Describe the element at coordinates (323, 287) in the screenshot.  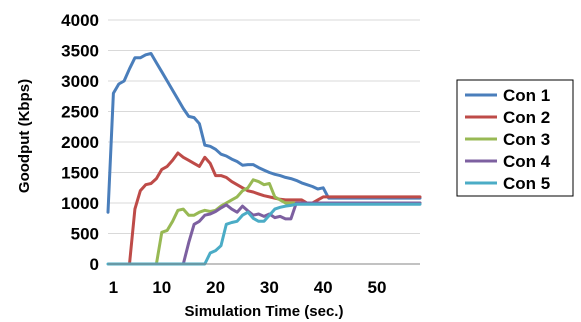
I see `x-tick-label: 40` at that location.